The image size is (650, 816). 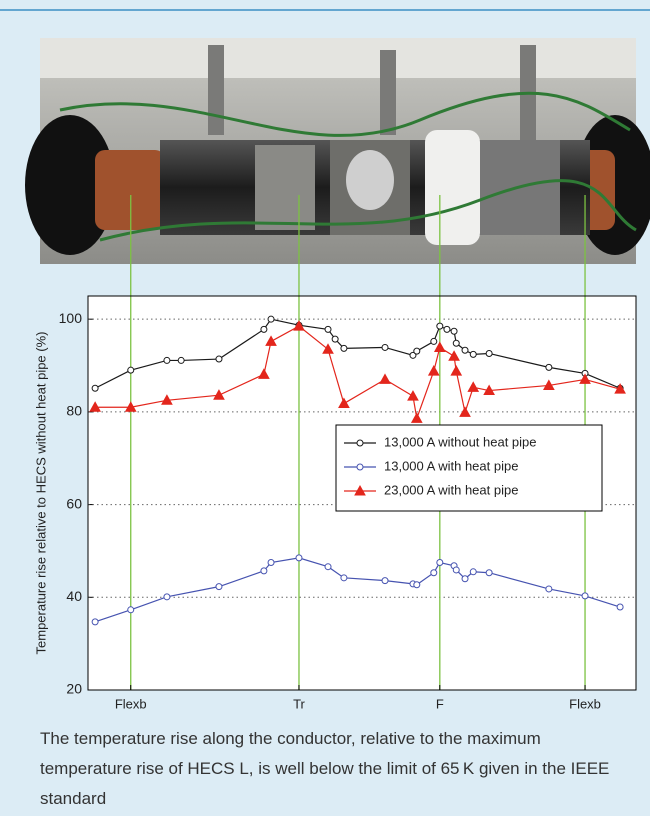 I want to click on legend-box, so click(x=469, y=468).